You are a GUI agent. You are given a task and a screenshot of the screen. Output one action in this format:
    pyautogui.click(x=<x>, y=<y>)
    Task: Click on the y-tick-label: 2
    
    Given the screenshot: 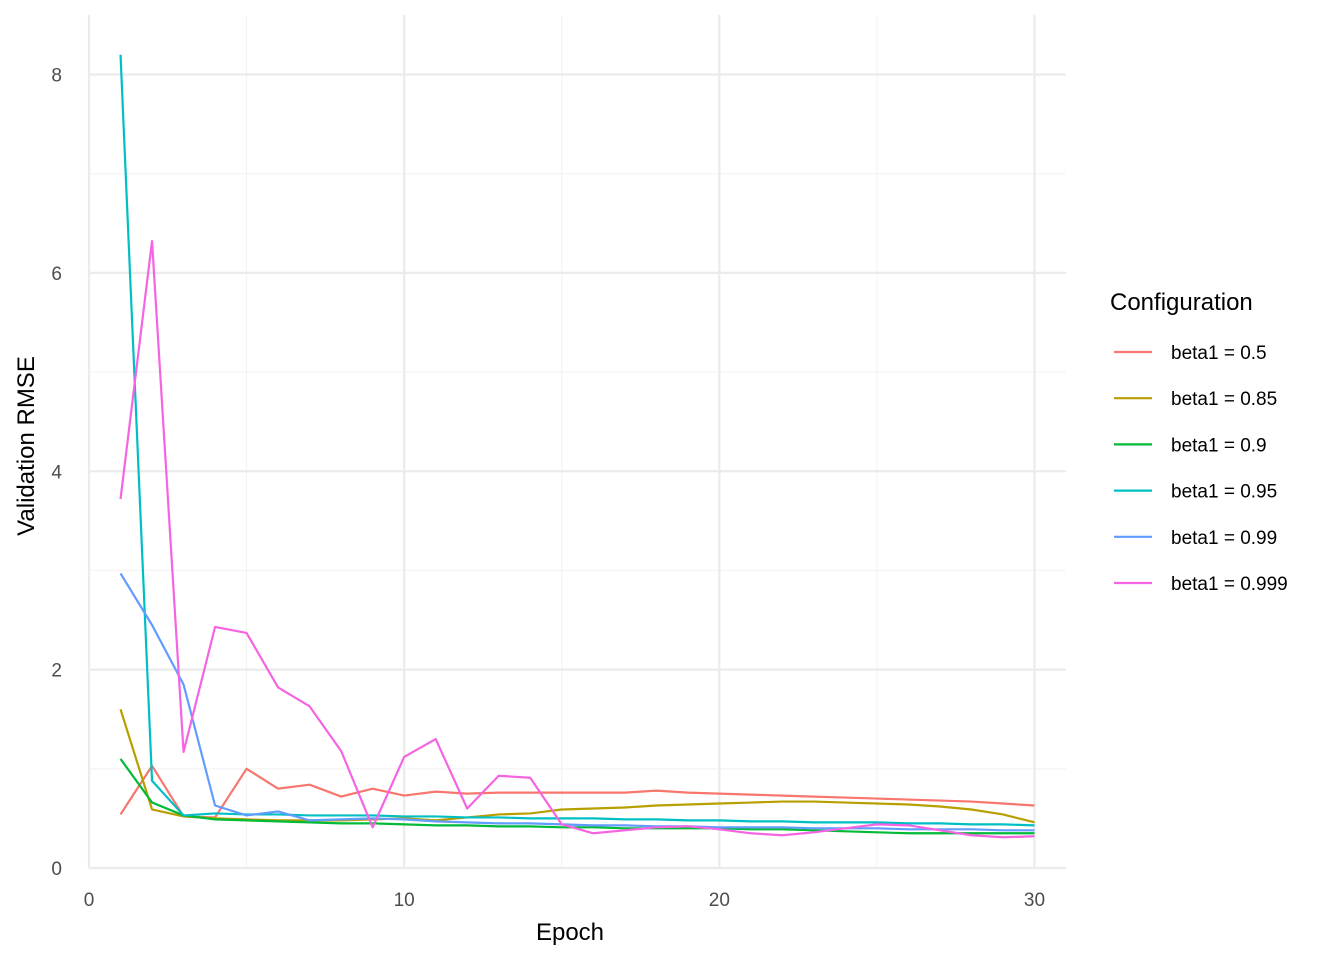 What is the action you would take?
    pyautogui.click(x=56, y=671)
    